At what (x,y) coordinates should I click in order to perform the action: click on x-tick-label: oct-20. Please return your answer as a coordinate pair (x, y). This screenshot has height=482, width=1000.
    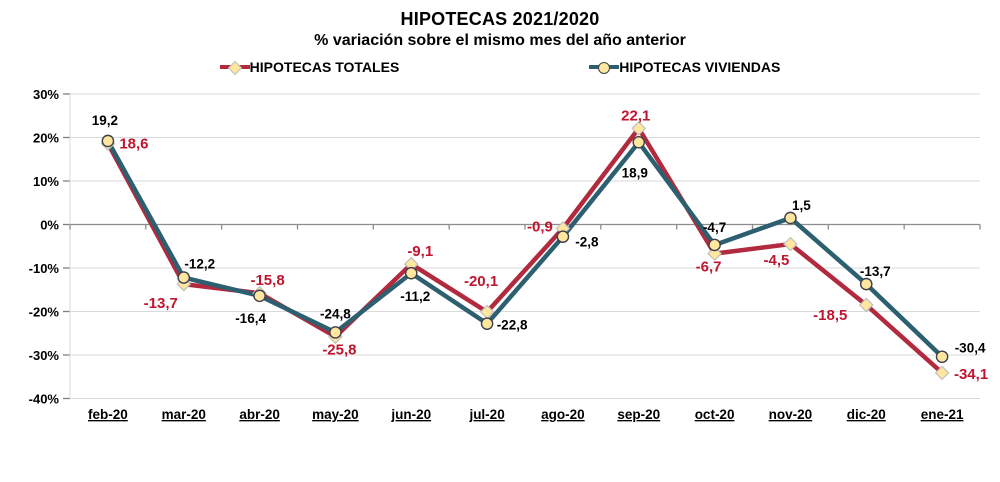
    Looking at the image, I should click on (715, 414).